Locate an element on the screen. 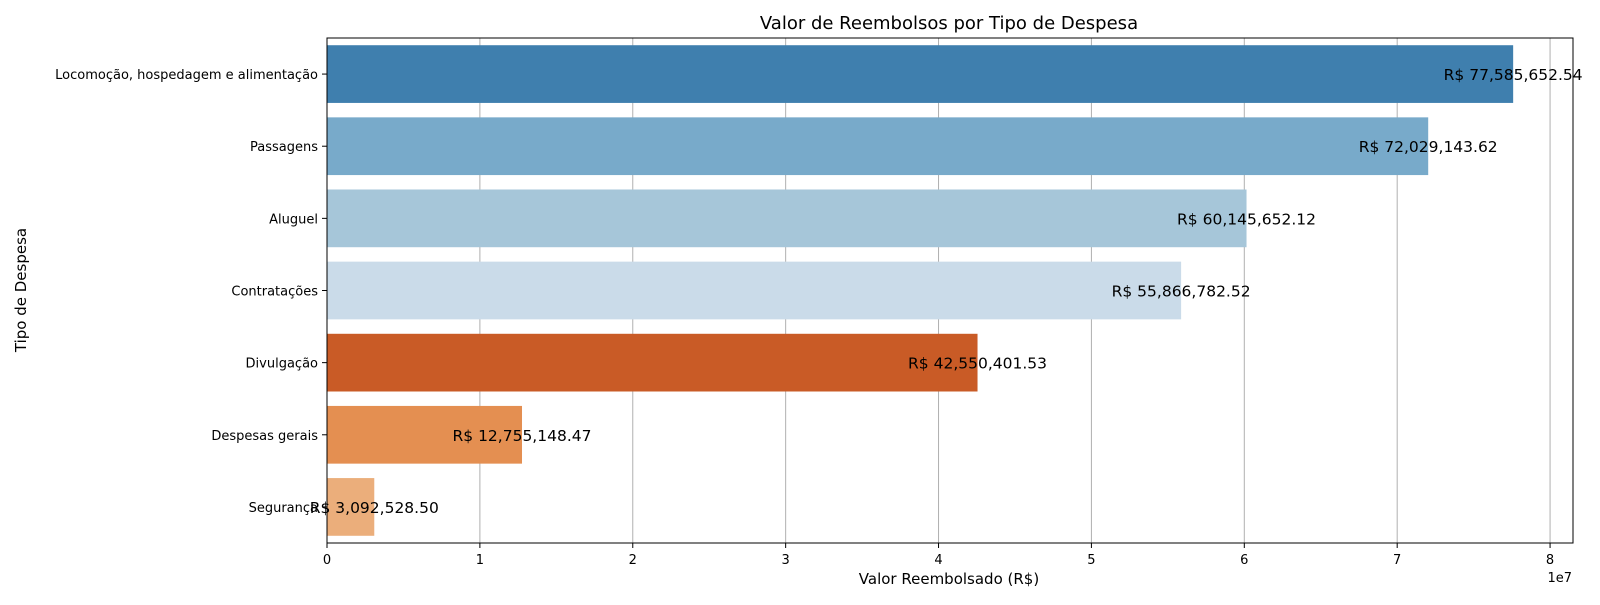 The width and height of the screenshot is (1600, 605). category-label: Aluguel is located at coordinates (293, 219).